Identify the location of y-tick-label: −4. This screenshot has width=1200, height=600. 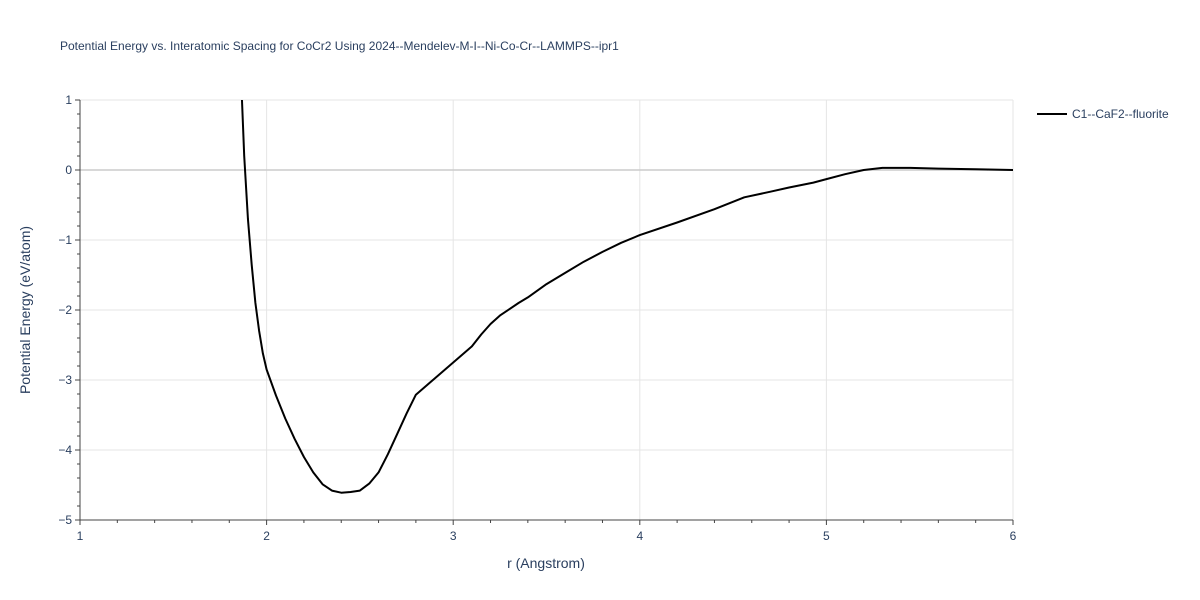
(65, 450).